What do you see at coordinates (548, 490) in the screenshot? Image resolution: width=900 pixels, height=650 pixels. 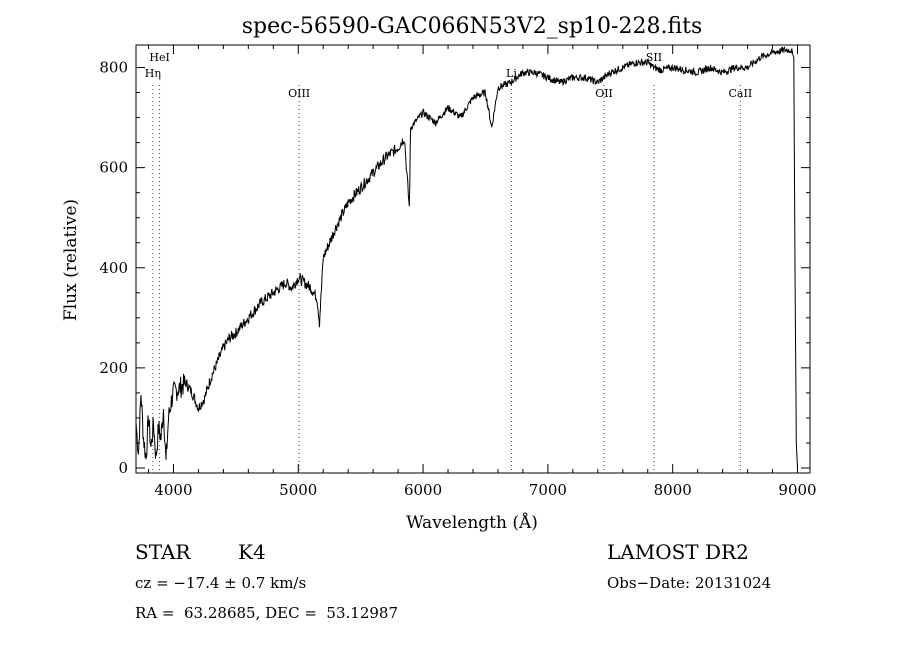 I see `x-tick-label: 7000` at bounding box center [548, 490].